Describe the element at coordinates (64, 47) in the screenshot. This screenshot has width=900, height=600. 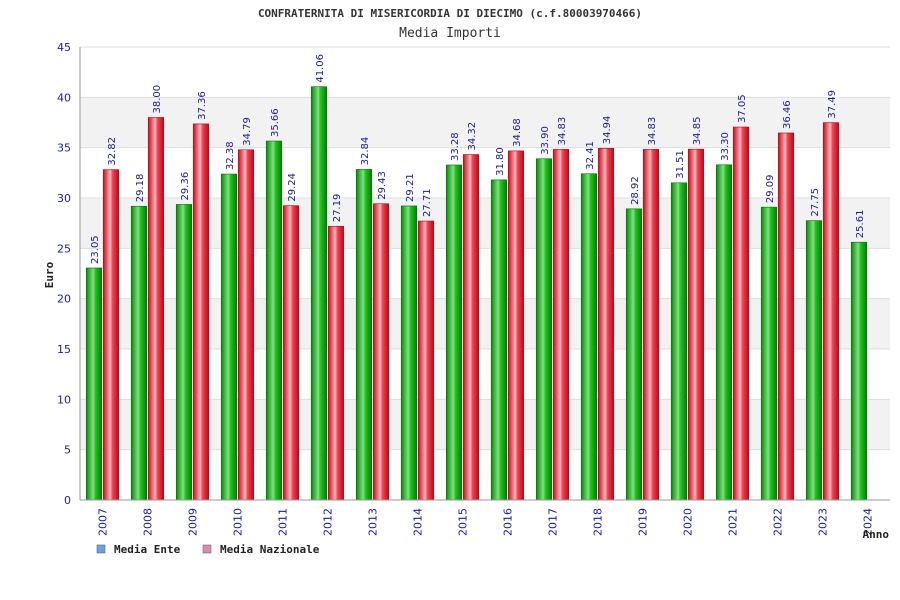
I see `y-tick-label: 45` at that location.